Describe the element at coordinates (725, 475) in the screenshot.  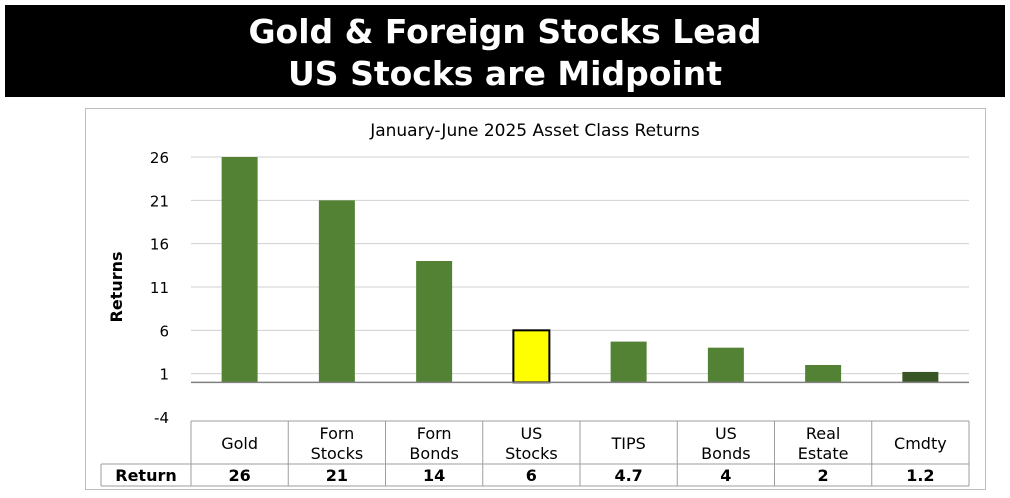
I see `data-value-label: 4` at that location.